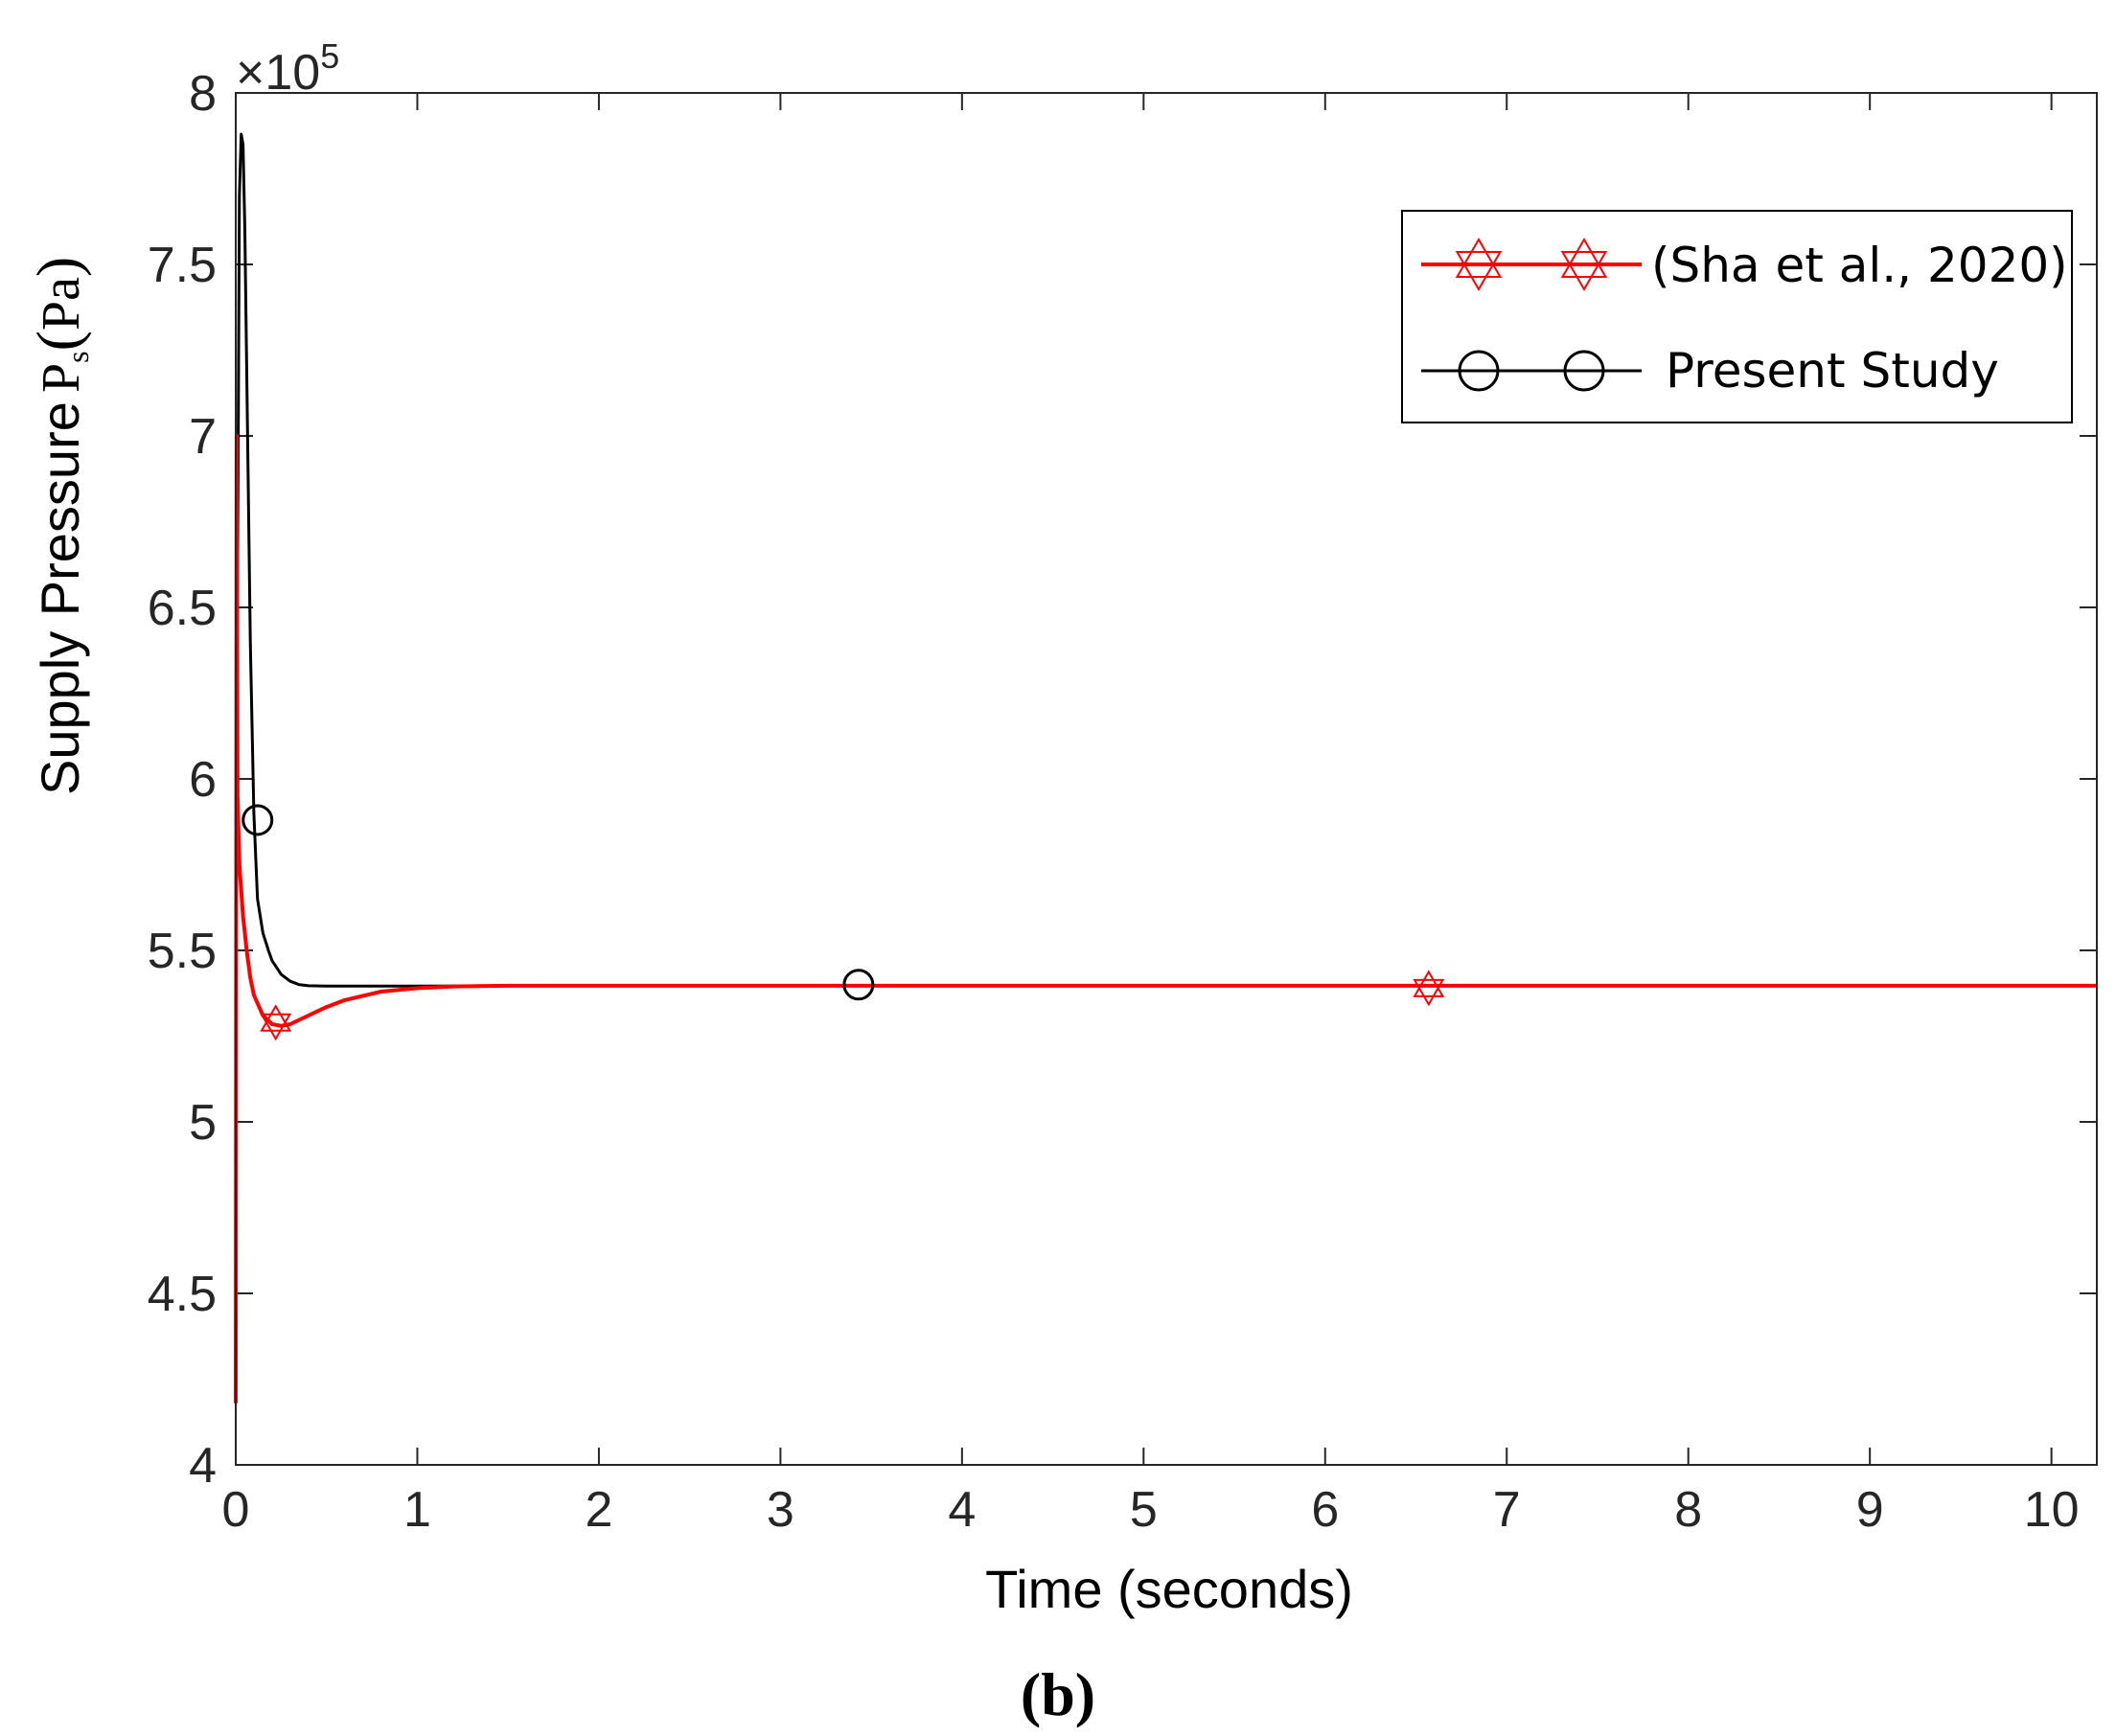 This screenshot has width=2116, height=1736. What do you see at coordinates (203, 1123) in the screenshot?
I see `y-tick-label: 5` at bounding box center [203, 1123].